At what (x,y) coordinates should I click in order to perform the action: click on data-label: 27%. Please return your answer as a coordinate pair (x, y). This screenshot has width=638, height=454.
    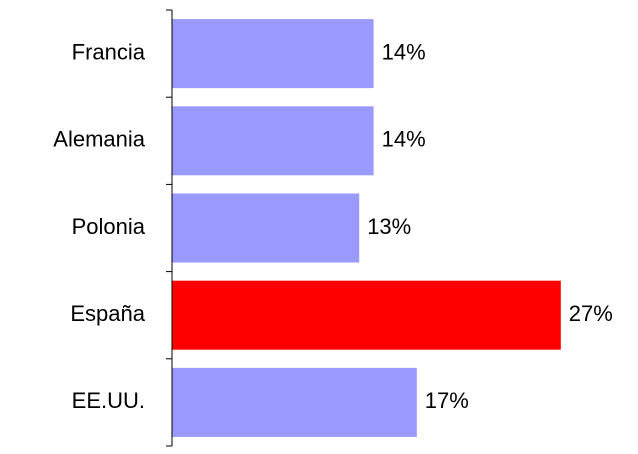
    Looking at the image, I should click on (591, 313).